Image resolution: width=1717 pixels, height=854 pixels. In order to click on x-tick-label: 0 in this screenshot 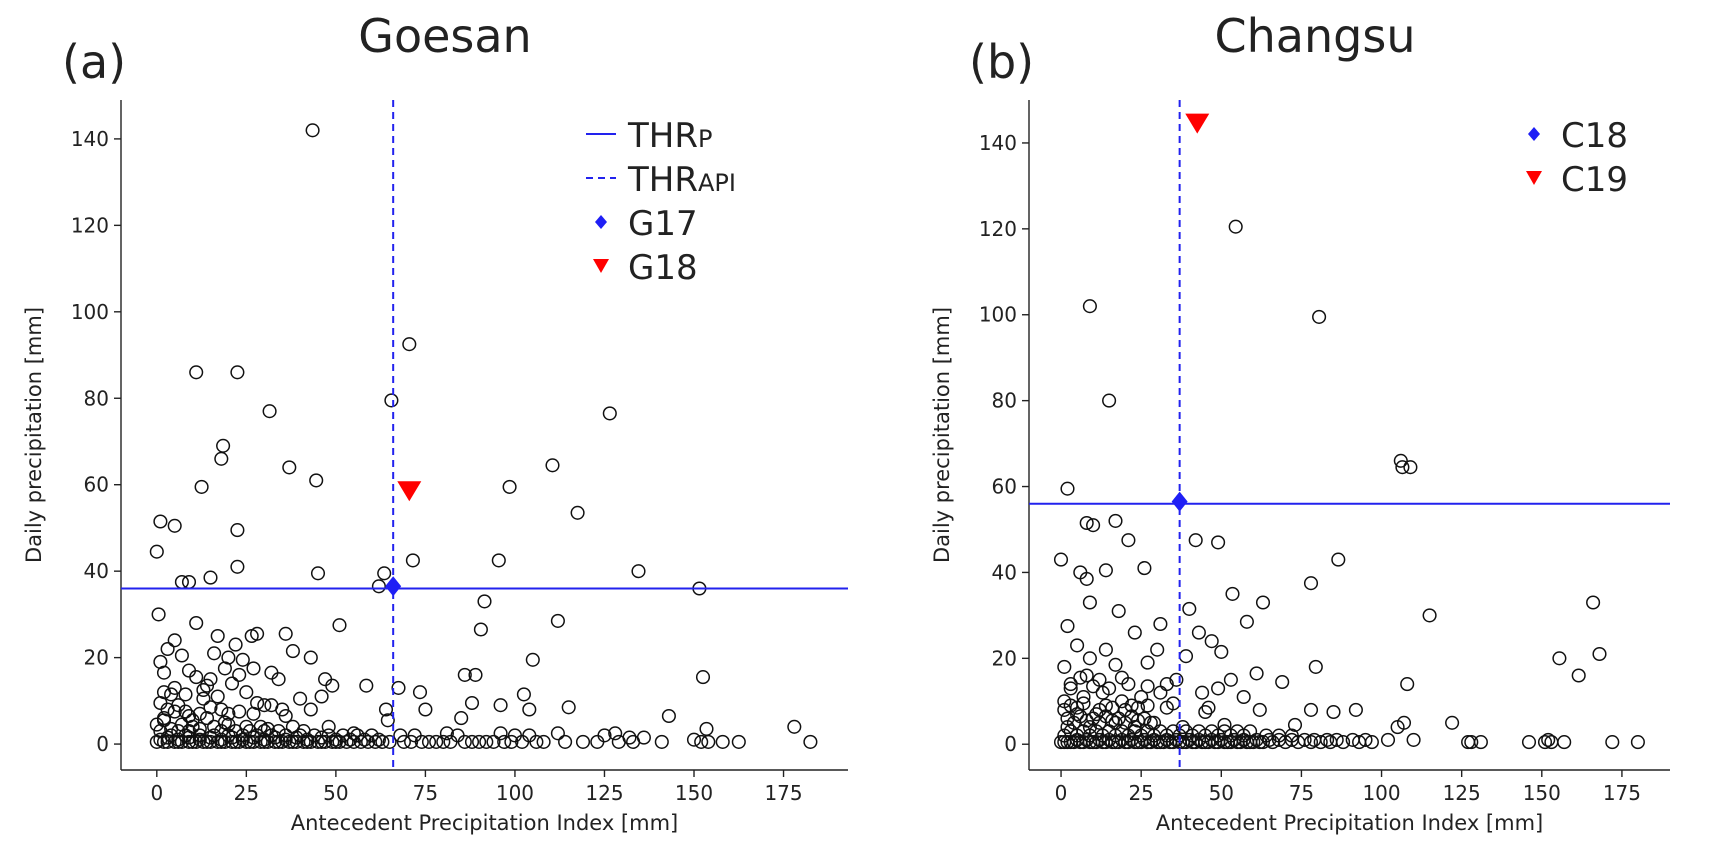, I will do `click(156, 793)`.